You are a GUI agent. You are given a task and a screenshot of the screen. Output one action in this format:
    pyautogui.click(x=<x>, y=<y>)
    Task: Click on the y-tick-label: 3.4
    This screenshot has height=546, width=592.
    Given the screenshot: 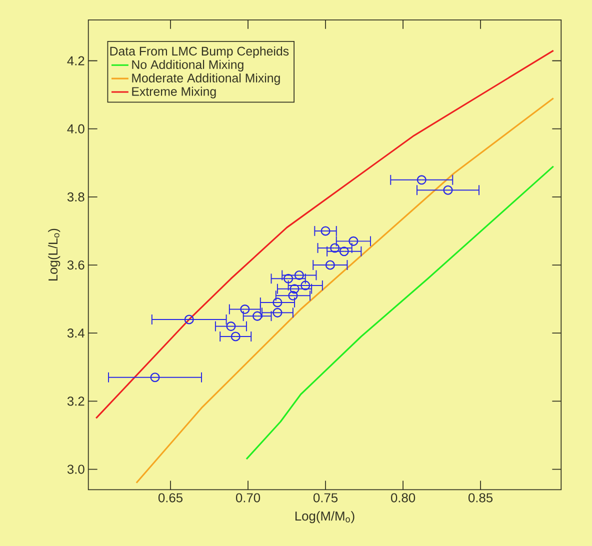 What is the action you would take?
    pyautogui.click(x=75, y=333)
    